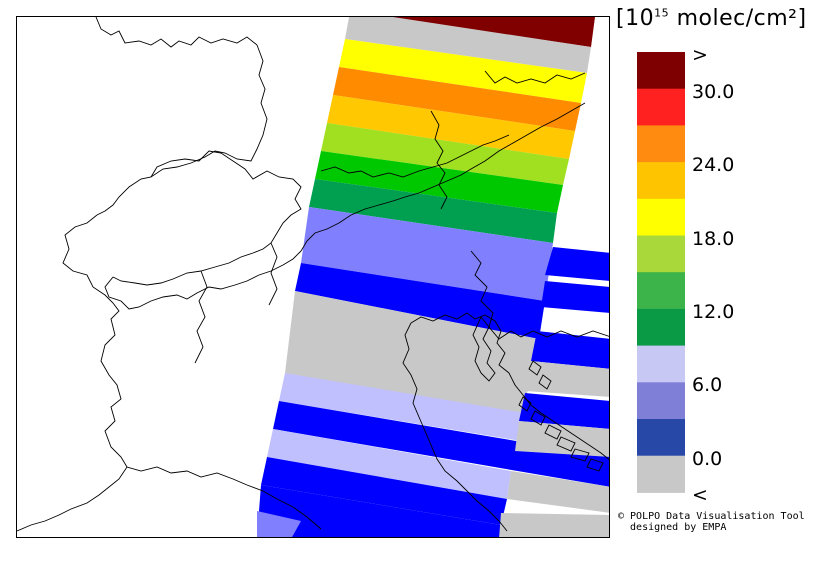  What do you see at coordinates (738, 18) in the screenshot?
I see `unit-suffix: molec/cm²]` at bounding box center [738, 18].